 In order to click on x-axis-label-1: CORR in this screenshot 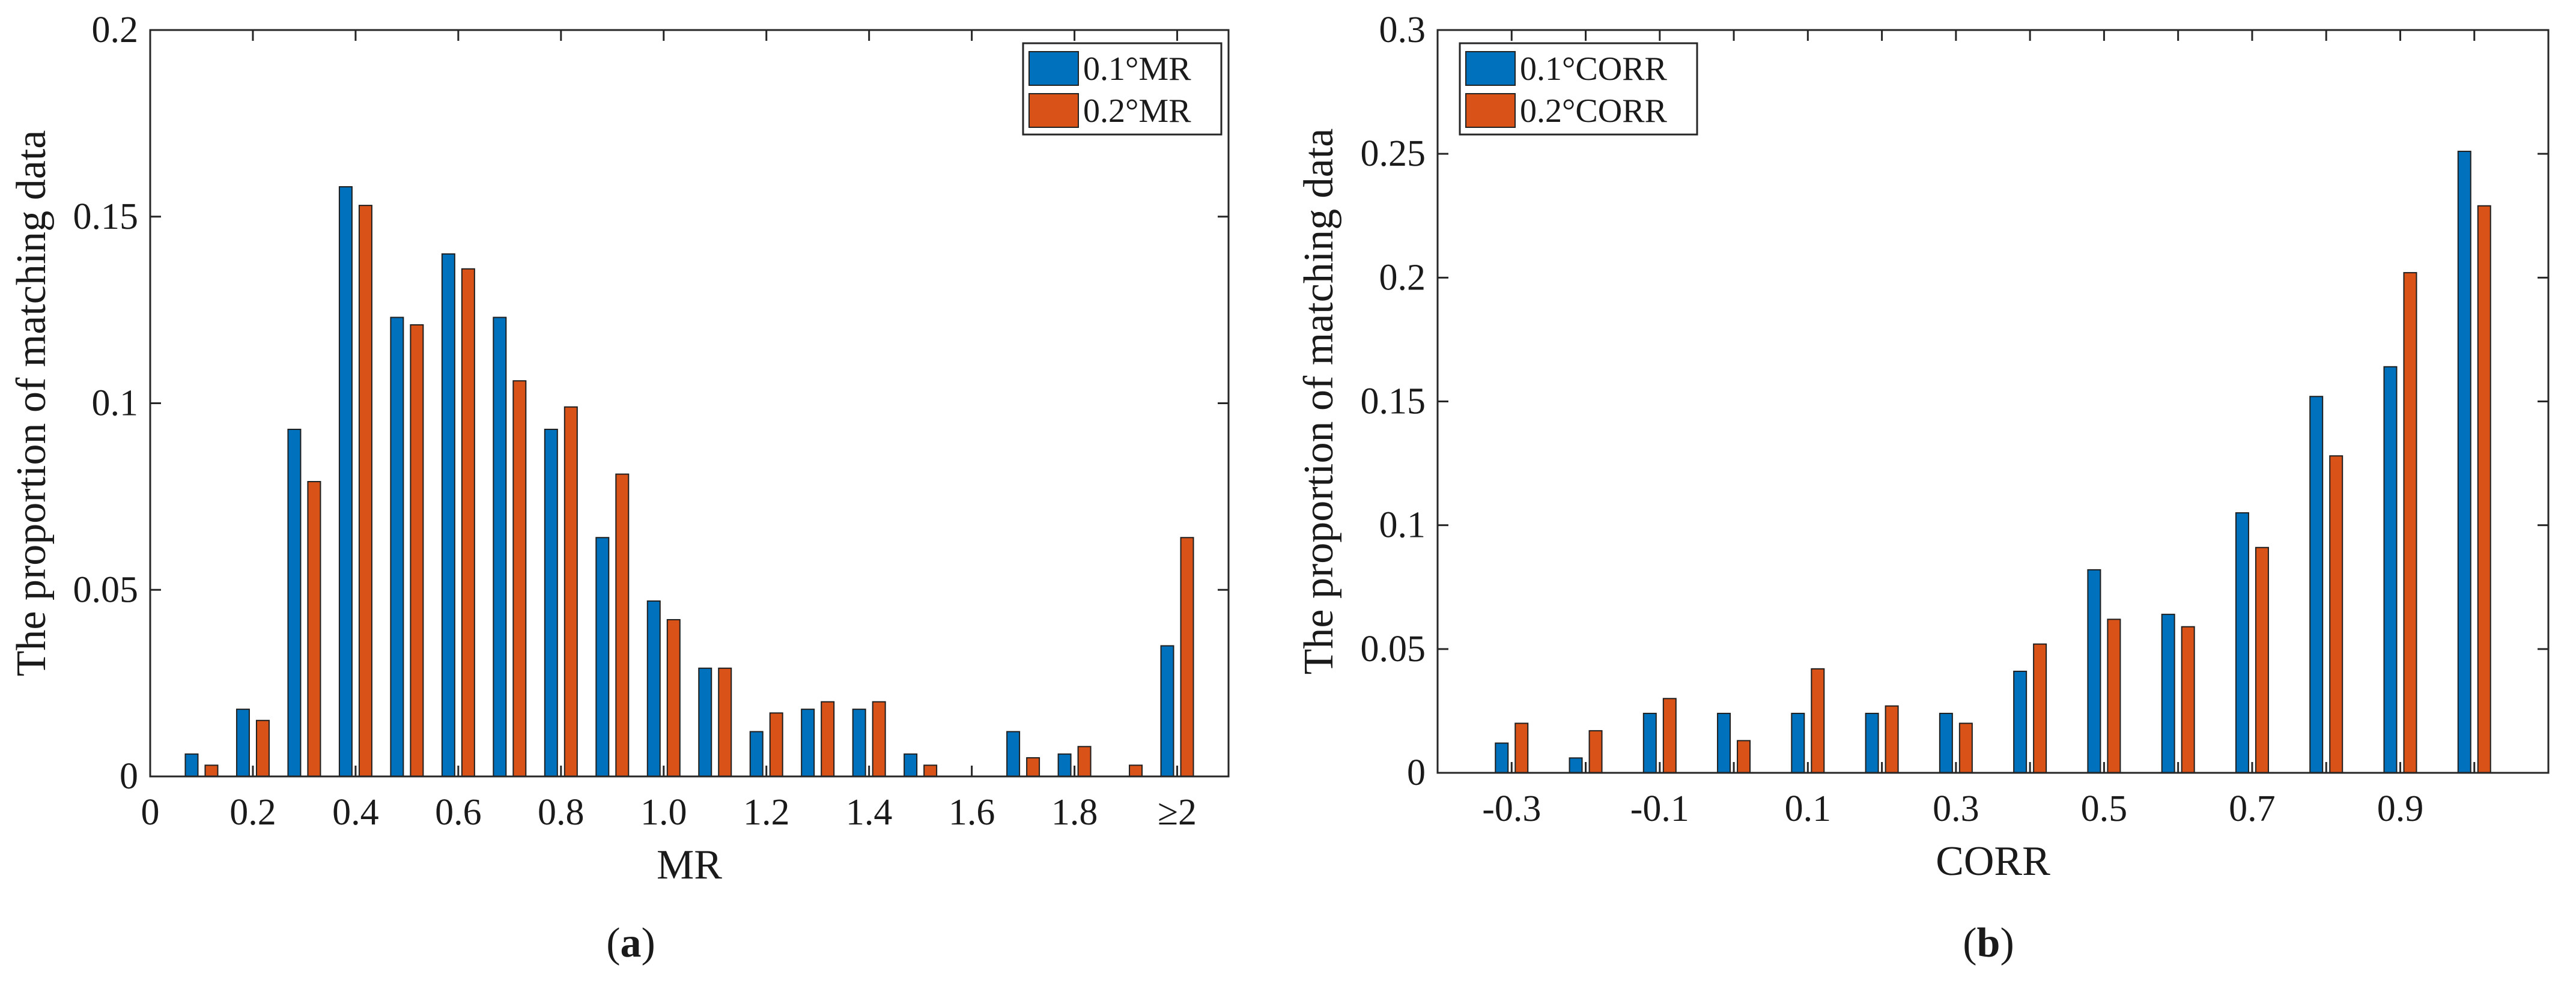, I will do `click(1993, 861)`.